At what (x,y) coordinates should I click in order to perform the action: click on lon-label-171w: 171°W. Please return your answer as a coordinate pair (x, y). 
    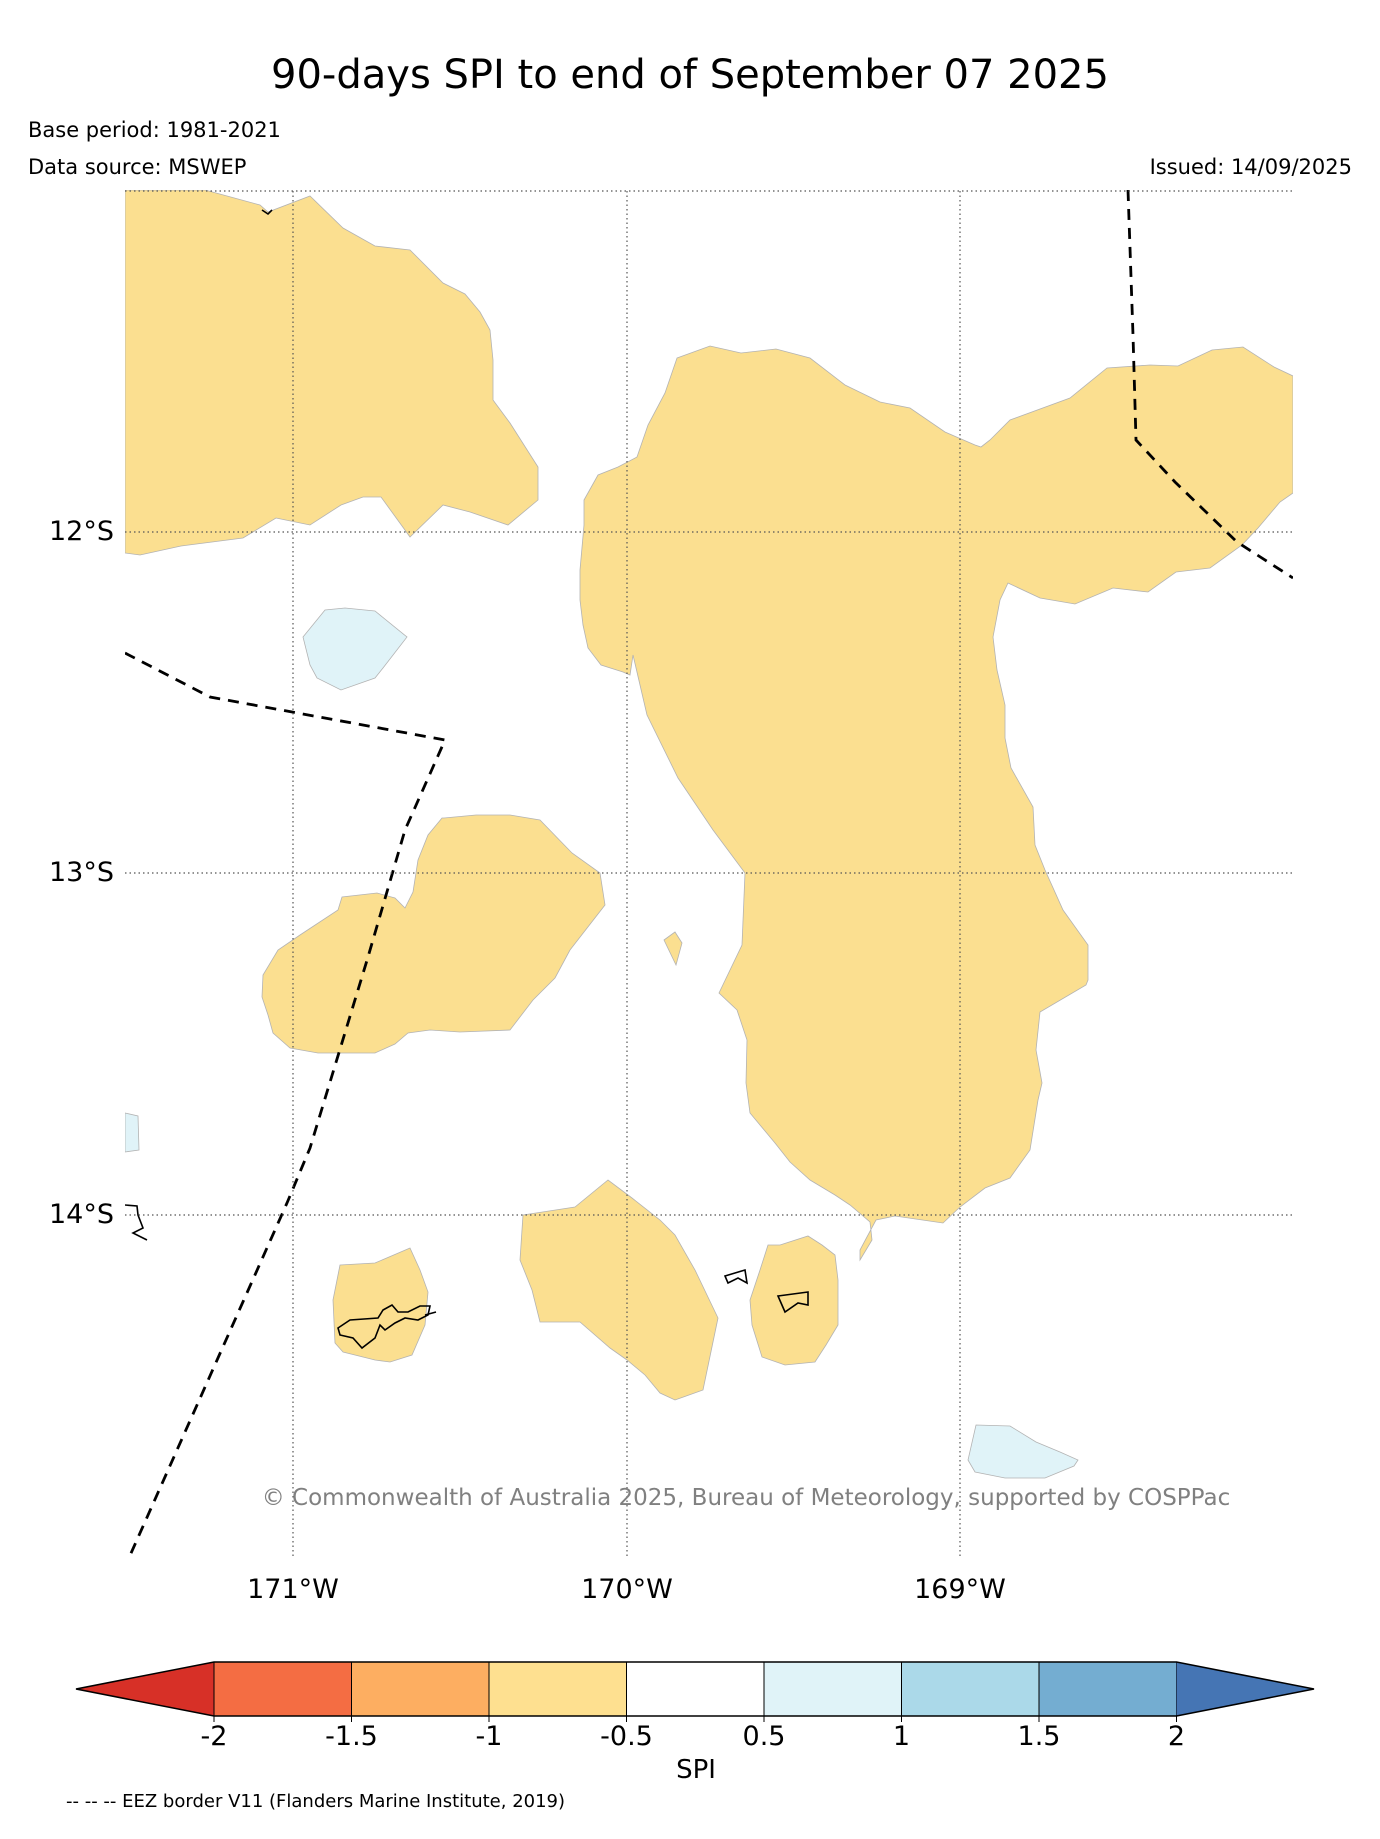
    Looking at the image, I should click on (293, 1589).